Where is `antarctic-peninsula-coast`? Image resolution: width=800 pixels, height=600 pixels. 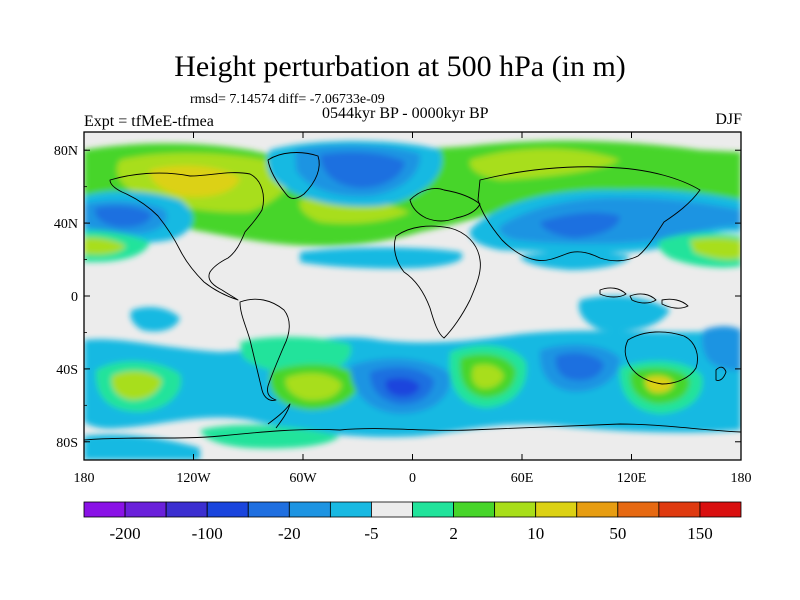
antarctic-peninsula-coast is located at coordinates (279, 416).